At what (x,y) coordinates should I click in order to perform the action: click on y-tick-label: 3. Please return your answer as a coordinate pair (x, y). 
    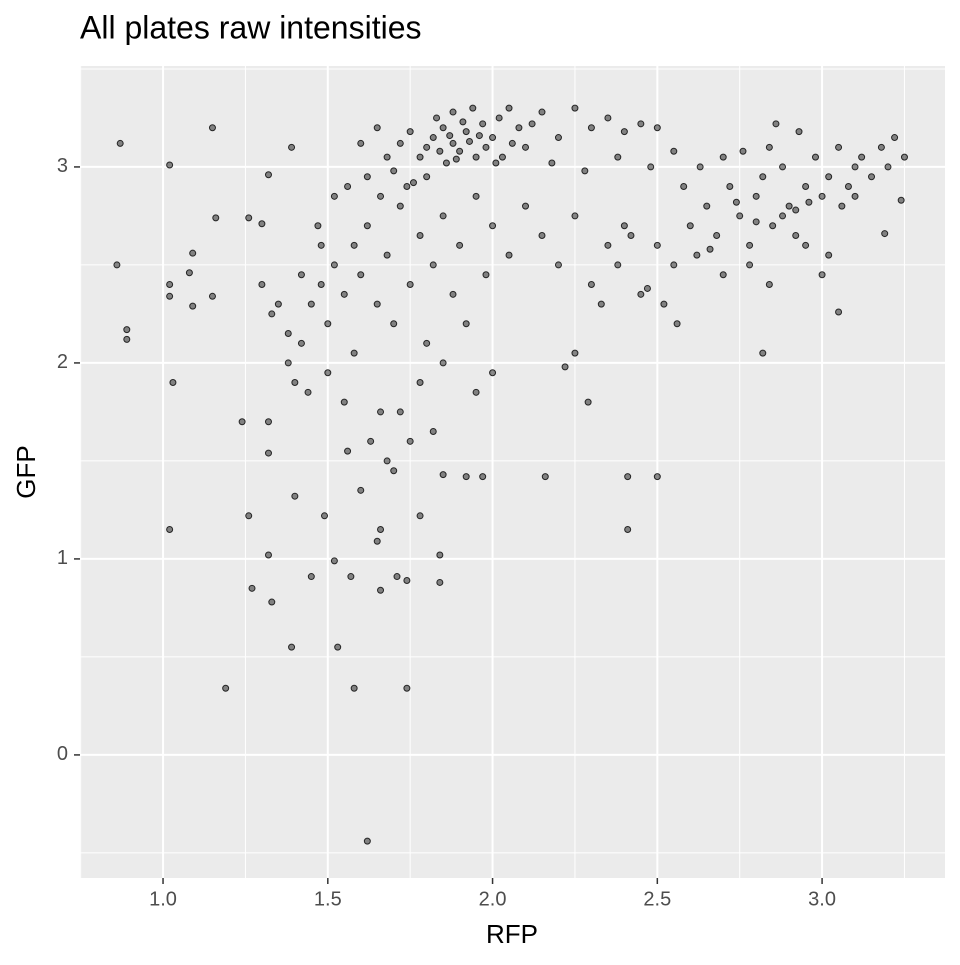
    Looking at the image, I should click on (62, 166).